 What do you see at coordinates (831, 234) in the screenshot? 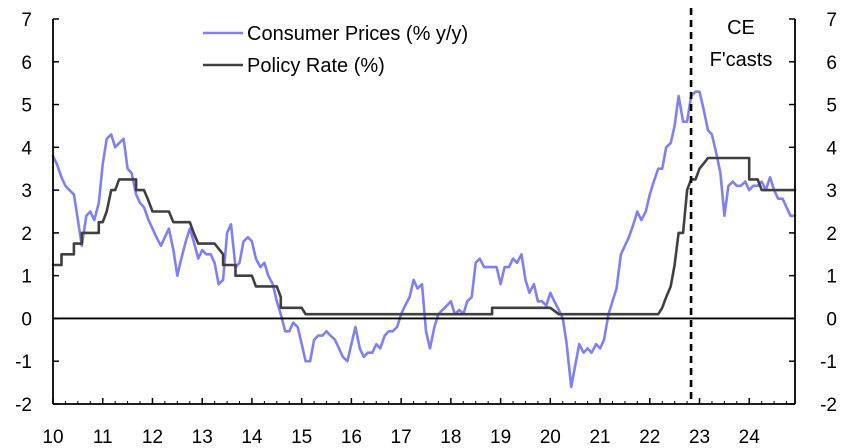
I see `y-tick-label-right: 2` at bounding box center [831, 234].